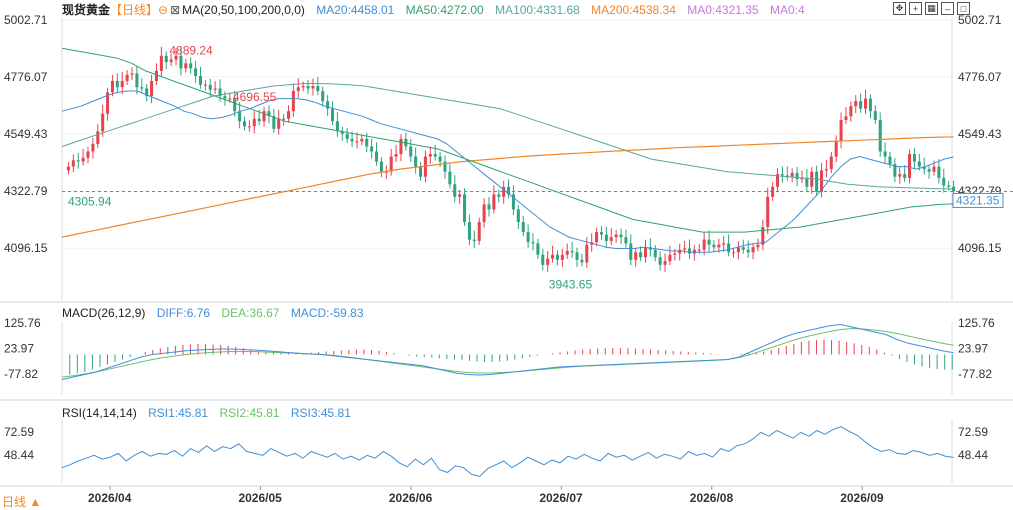 This screenshot has height=510, width=1013. What do you see at coordinates (947, 8) in the screenshot?
I see `minimize-icon: –` at bounding box center [947, 8].